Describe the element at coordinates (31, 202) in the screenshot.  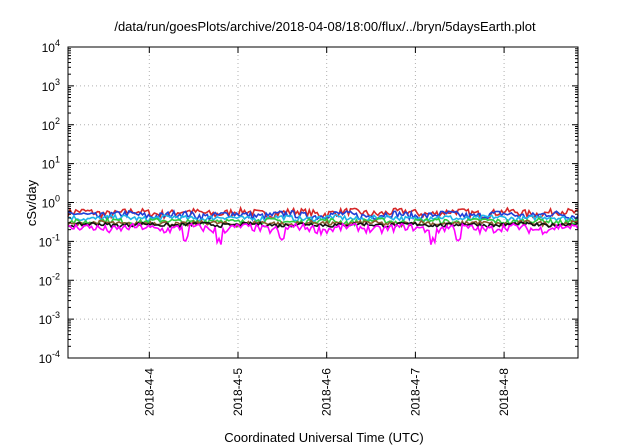
I see `y-axis-label: cSv/day` at that location.